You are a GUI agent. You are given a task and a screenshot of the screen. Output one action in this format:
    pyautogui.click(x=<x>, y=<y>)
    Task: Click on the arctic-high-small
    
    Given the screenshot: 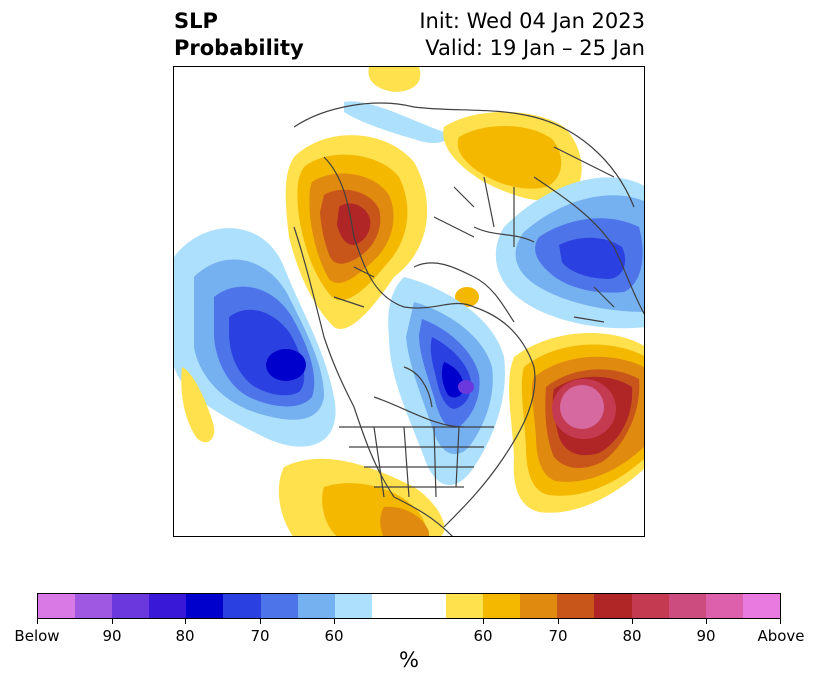 What is the action you would take?
    pyautogui.click(x=394, y=79)
    